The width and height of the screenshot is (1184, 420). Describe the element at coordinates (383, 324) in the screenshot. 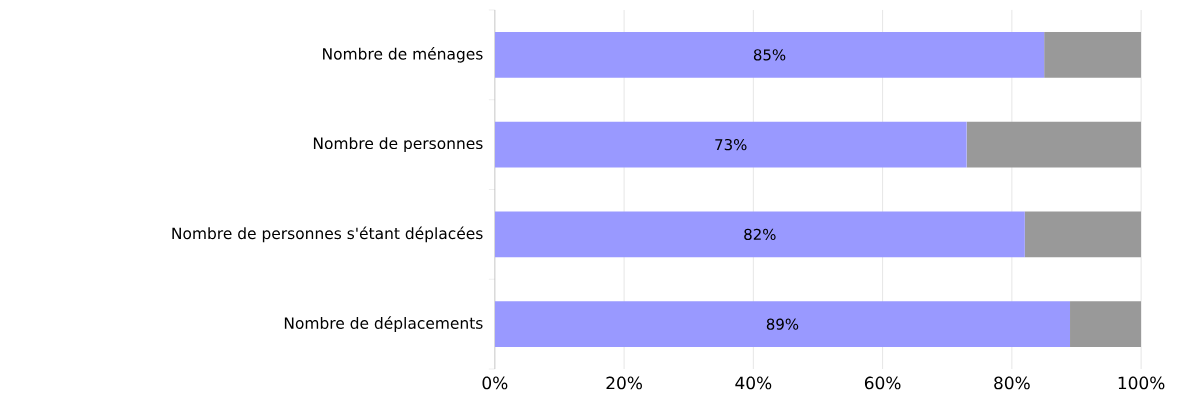

I see `y-tick-label: Nombre de déplacements` at that location.